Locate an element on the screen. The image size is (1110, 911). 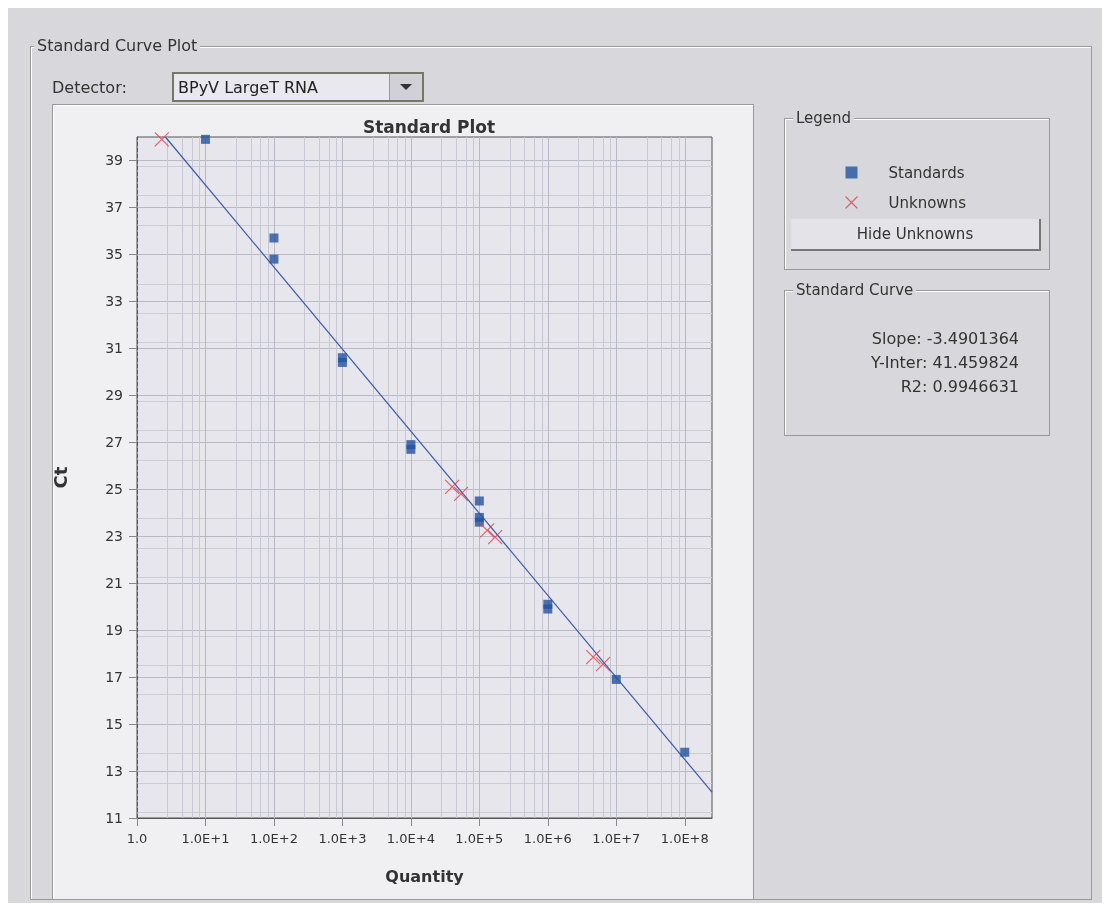
y-tick-label: 19 is located at coordinates (114, 630).